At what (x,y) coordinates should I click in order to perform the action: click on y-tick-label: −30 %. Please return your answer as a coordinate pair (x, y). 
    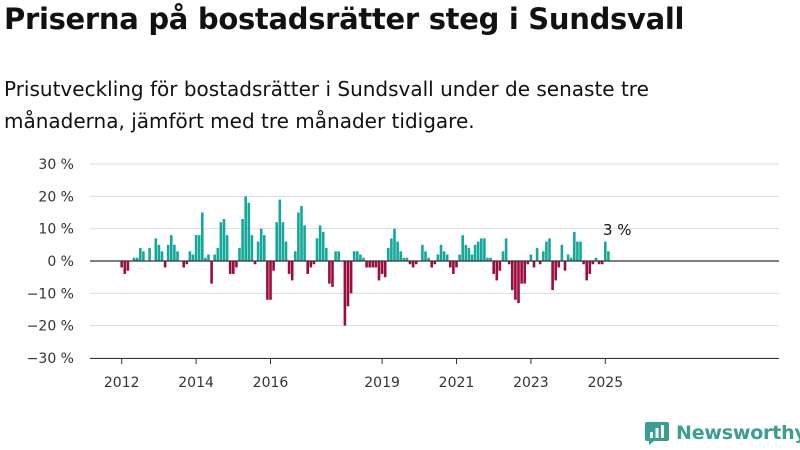
    Looking at the image, I should click on (50, 359).